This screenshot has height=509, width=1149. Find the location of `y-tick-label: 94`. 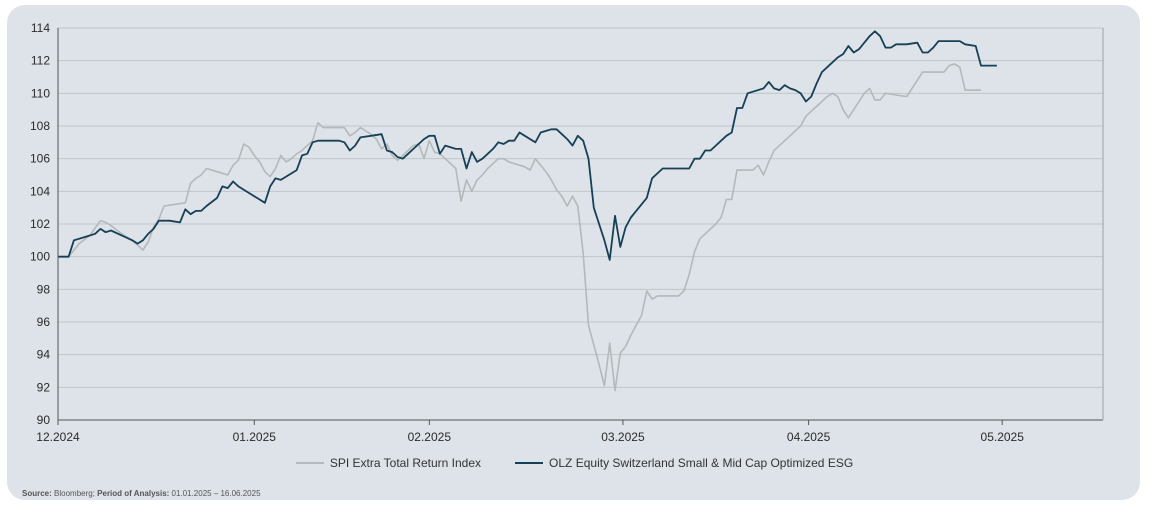

y-tick-label: 94 is located at coordinates (44, 355).